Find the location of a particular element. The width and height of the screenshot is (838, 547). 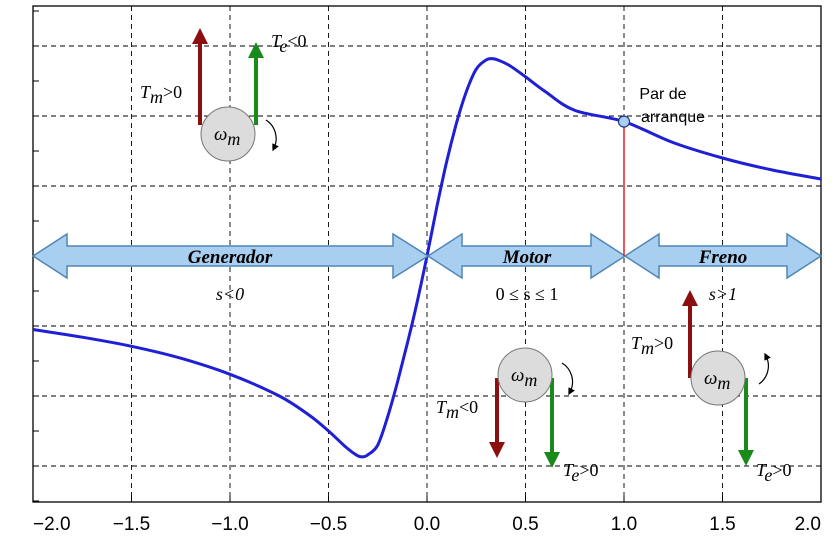

x-tick-label: −0.5 is located at coordinates (329, 524).